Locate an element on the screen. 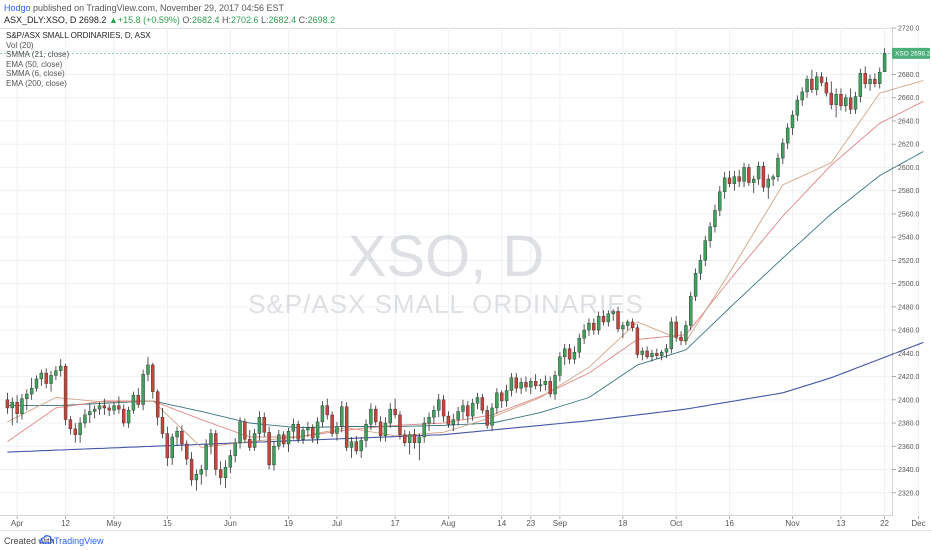 The height and width of the screenshot is (550, 932). close-label: C: is located at coordinates (303, 20).